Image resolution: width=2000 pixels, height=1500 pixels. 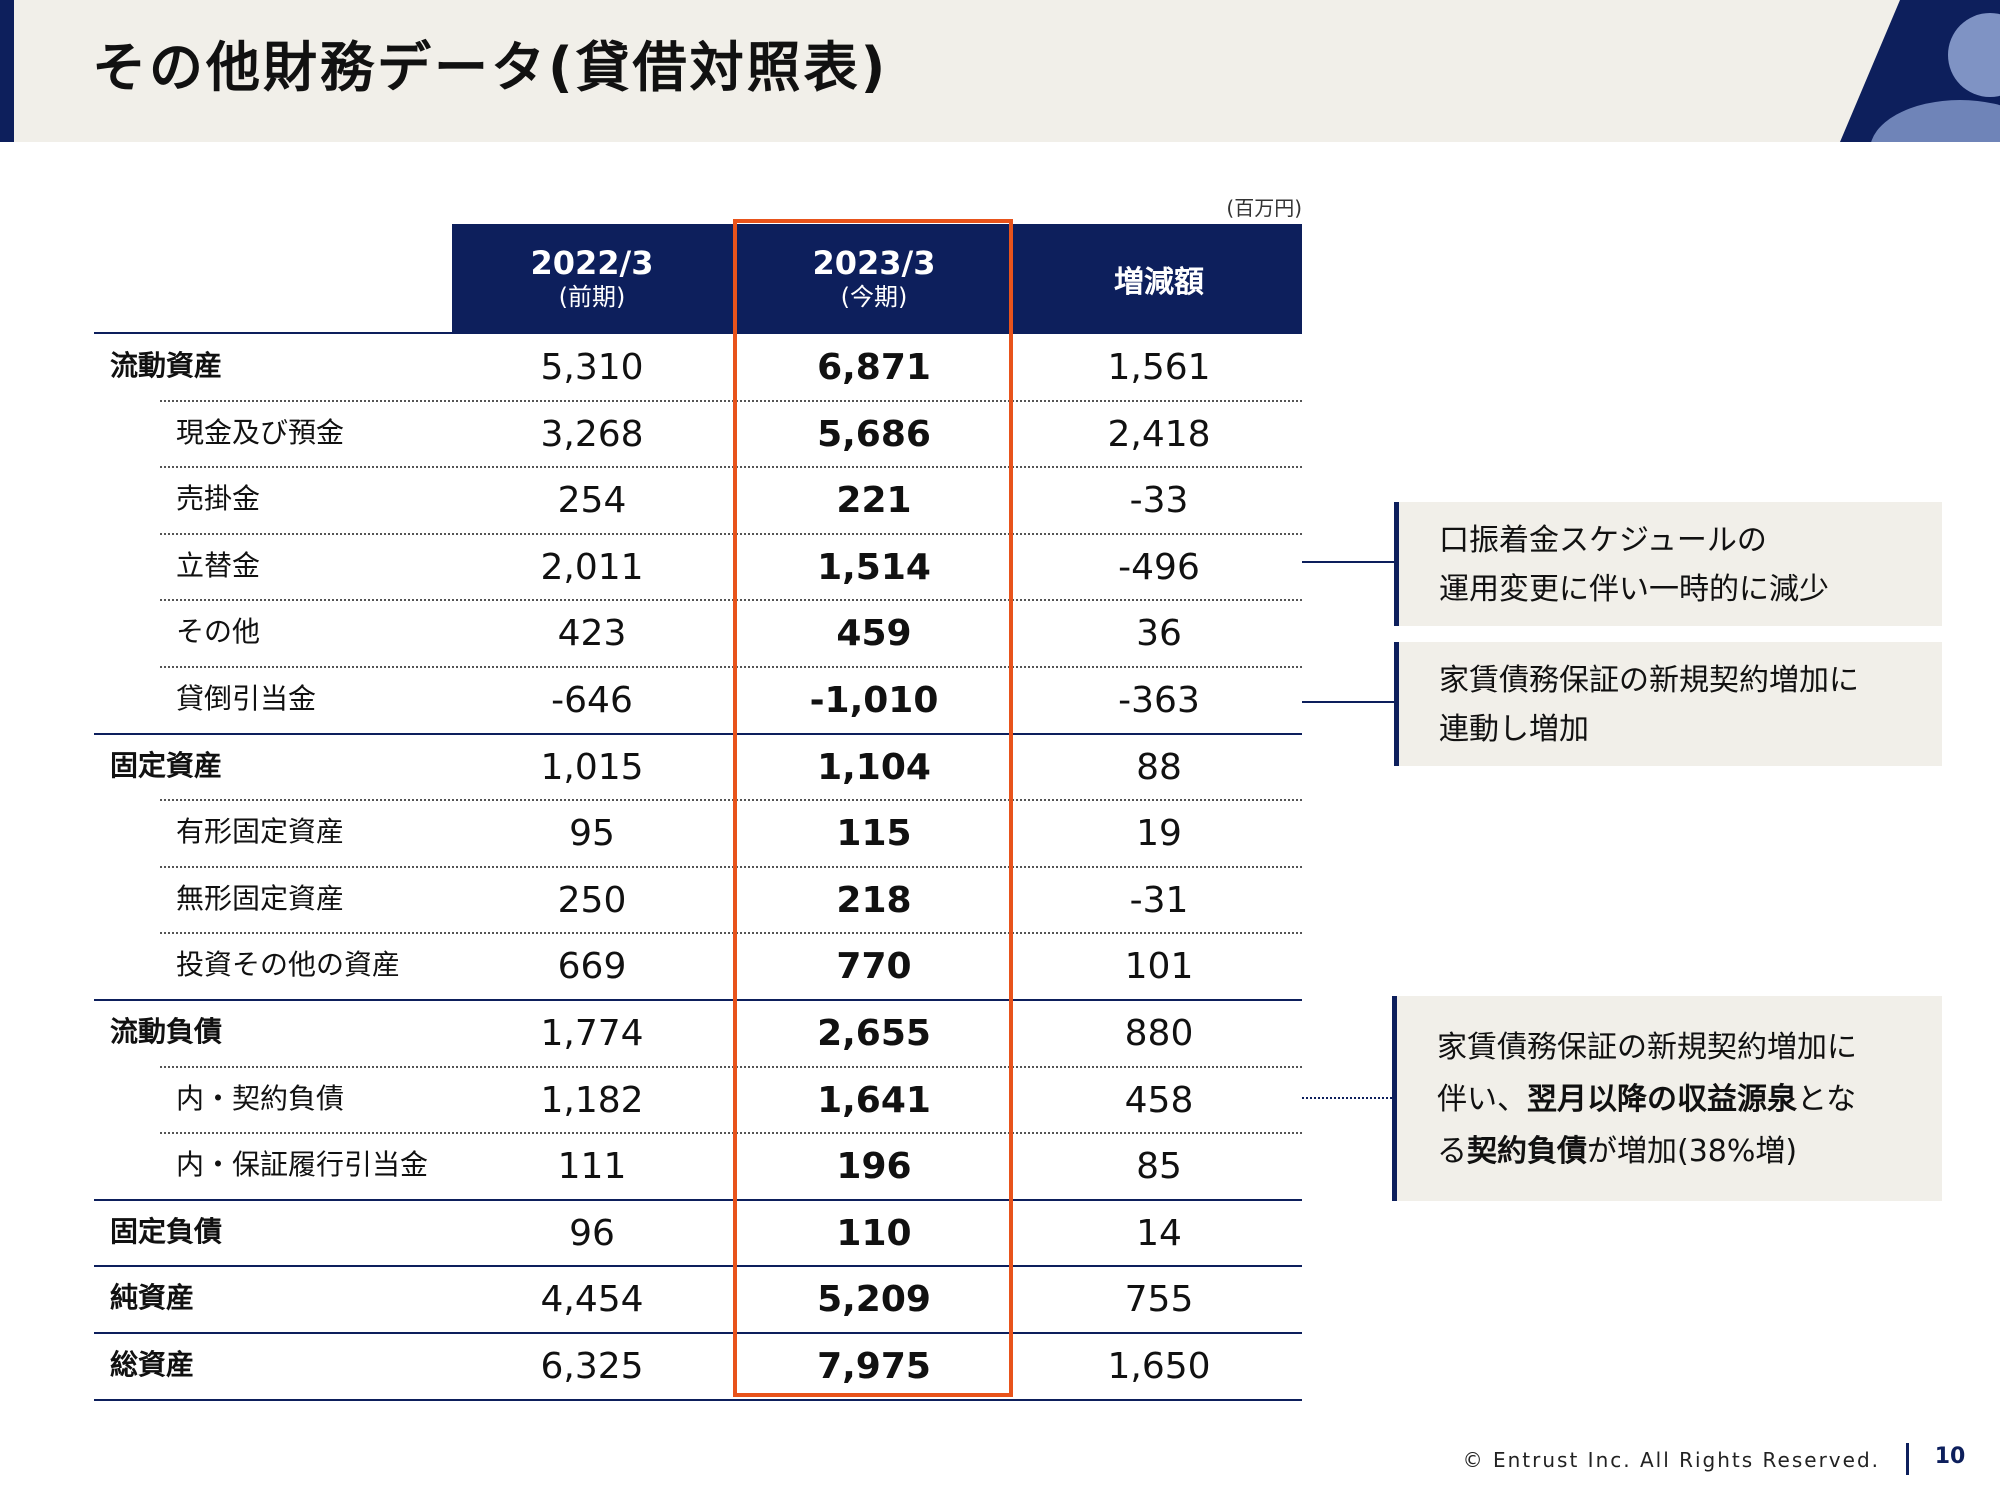 What do you see at coordinates (1482, 1099) in the screenshot?
I see `callout-3-line-2-pre: 伴い、` at bounding box center [1482, 1099].